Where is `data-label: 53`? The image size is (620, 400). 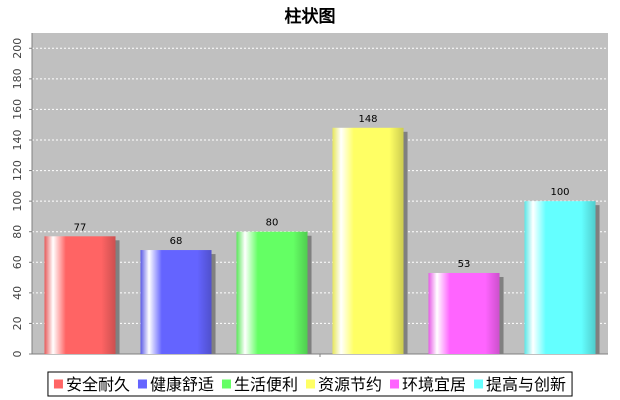
data-label: 53 is located at coordinates (464, 264).